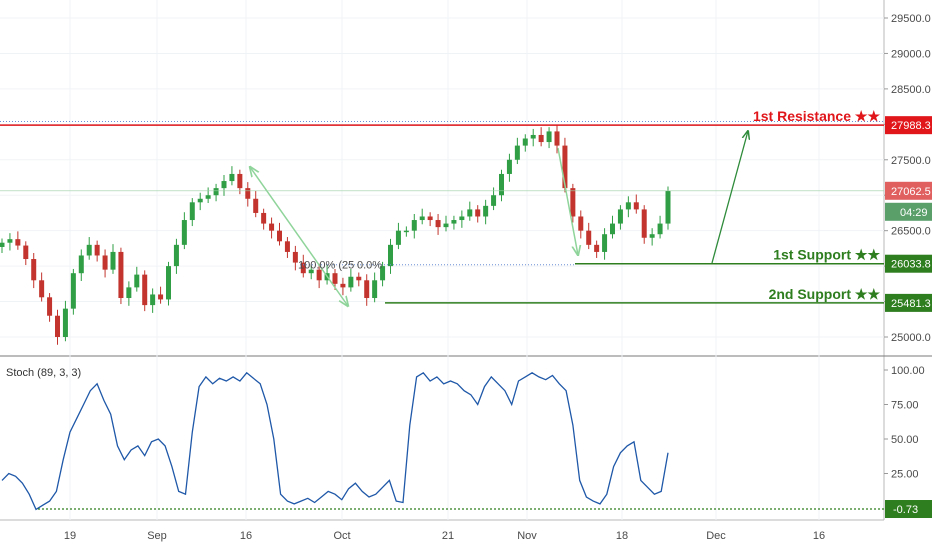  What do you see at coordinates (326, 266) in the screenshot?
I see `fib-label: 100.0% (25` at bounding box center [326, 266].